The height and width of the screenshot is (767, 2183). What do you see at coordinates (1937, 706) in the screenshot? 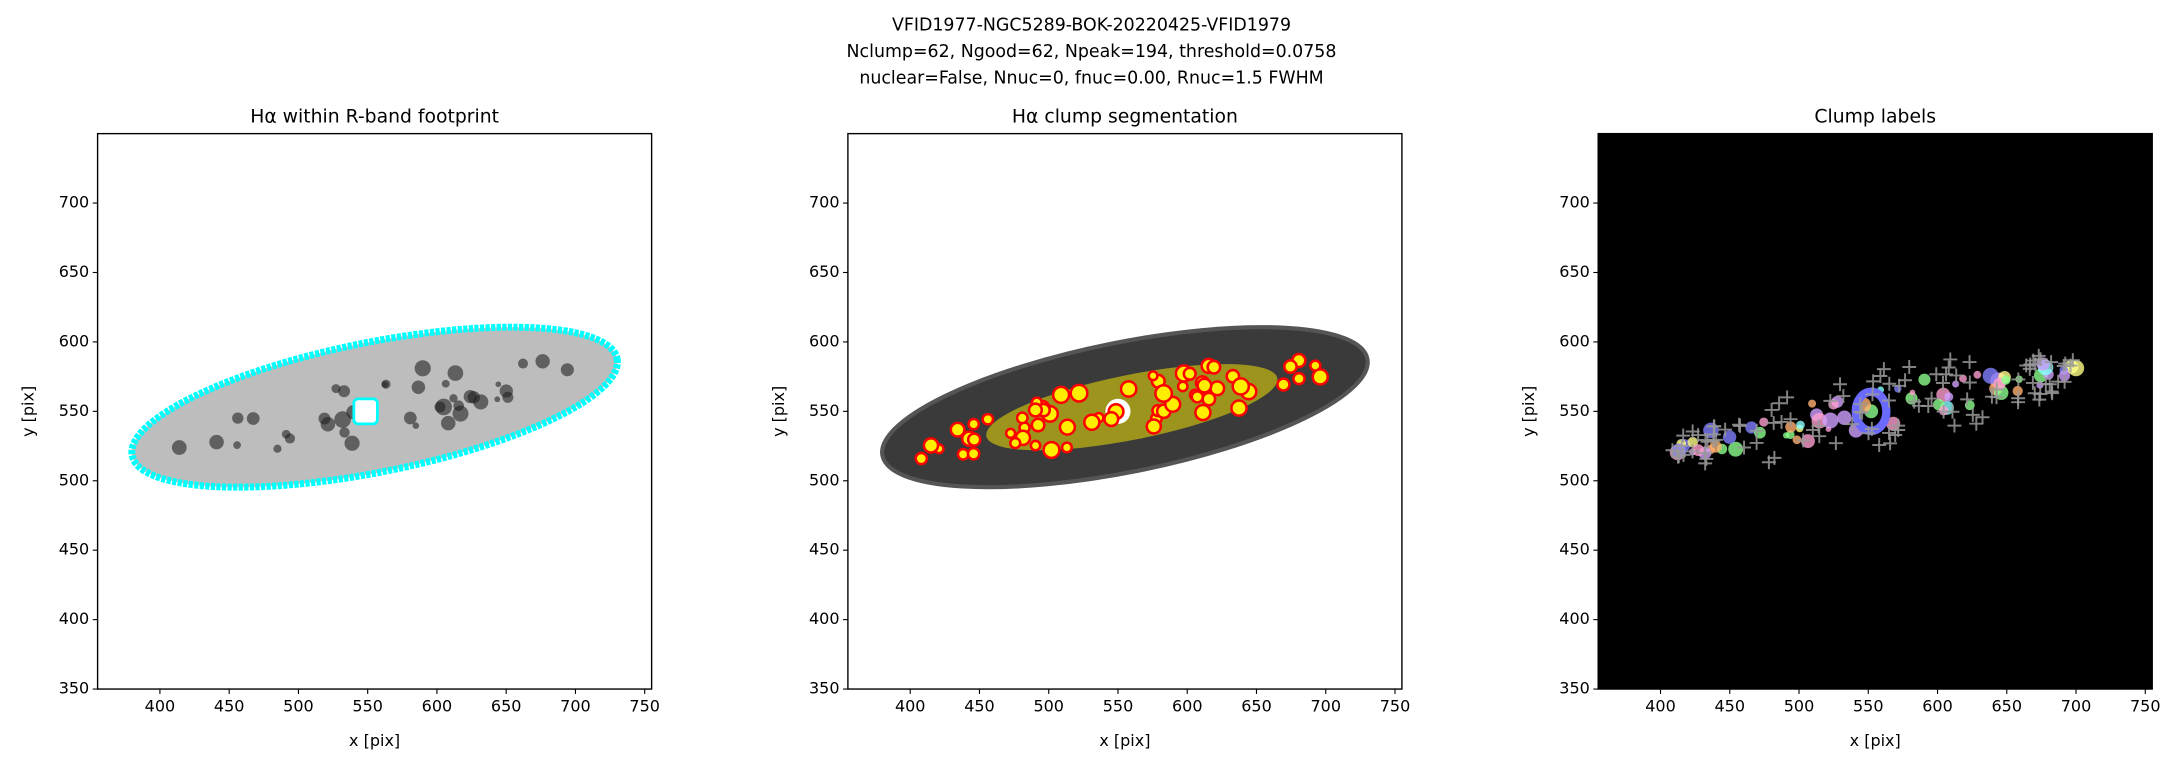
I see `x-tick-label: 600` at bounding box center [1937, 706].